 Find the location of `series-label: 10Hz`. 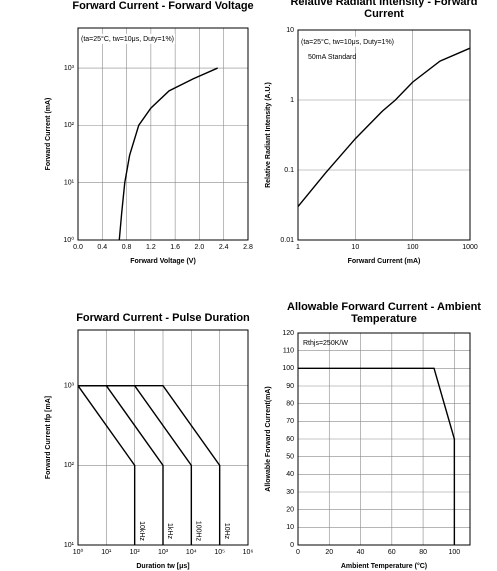

series-label: 10Hz is located at coordinates (226, 531).